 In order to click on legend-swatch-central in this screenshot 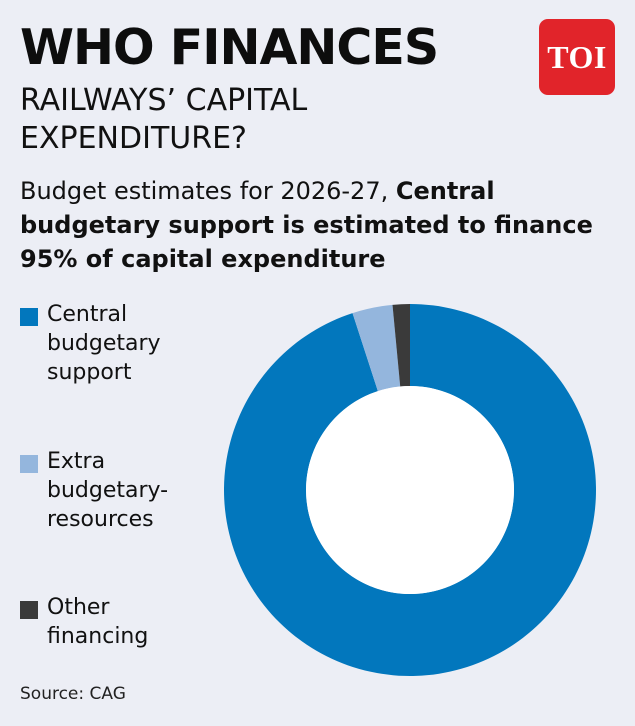, I will do `click(29, 317)`.